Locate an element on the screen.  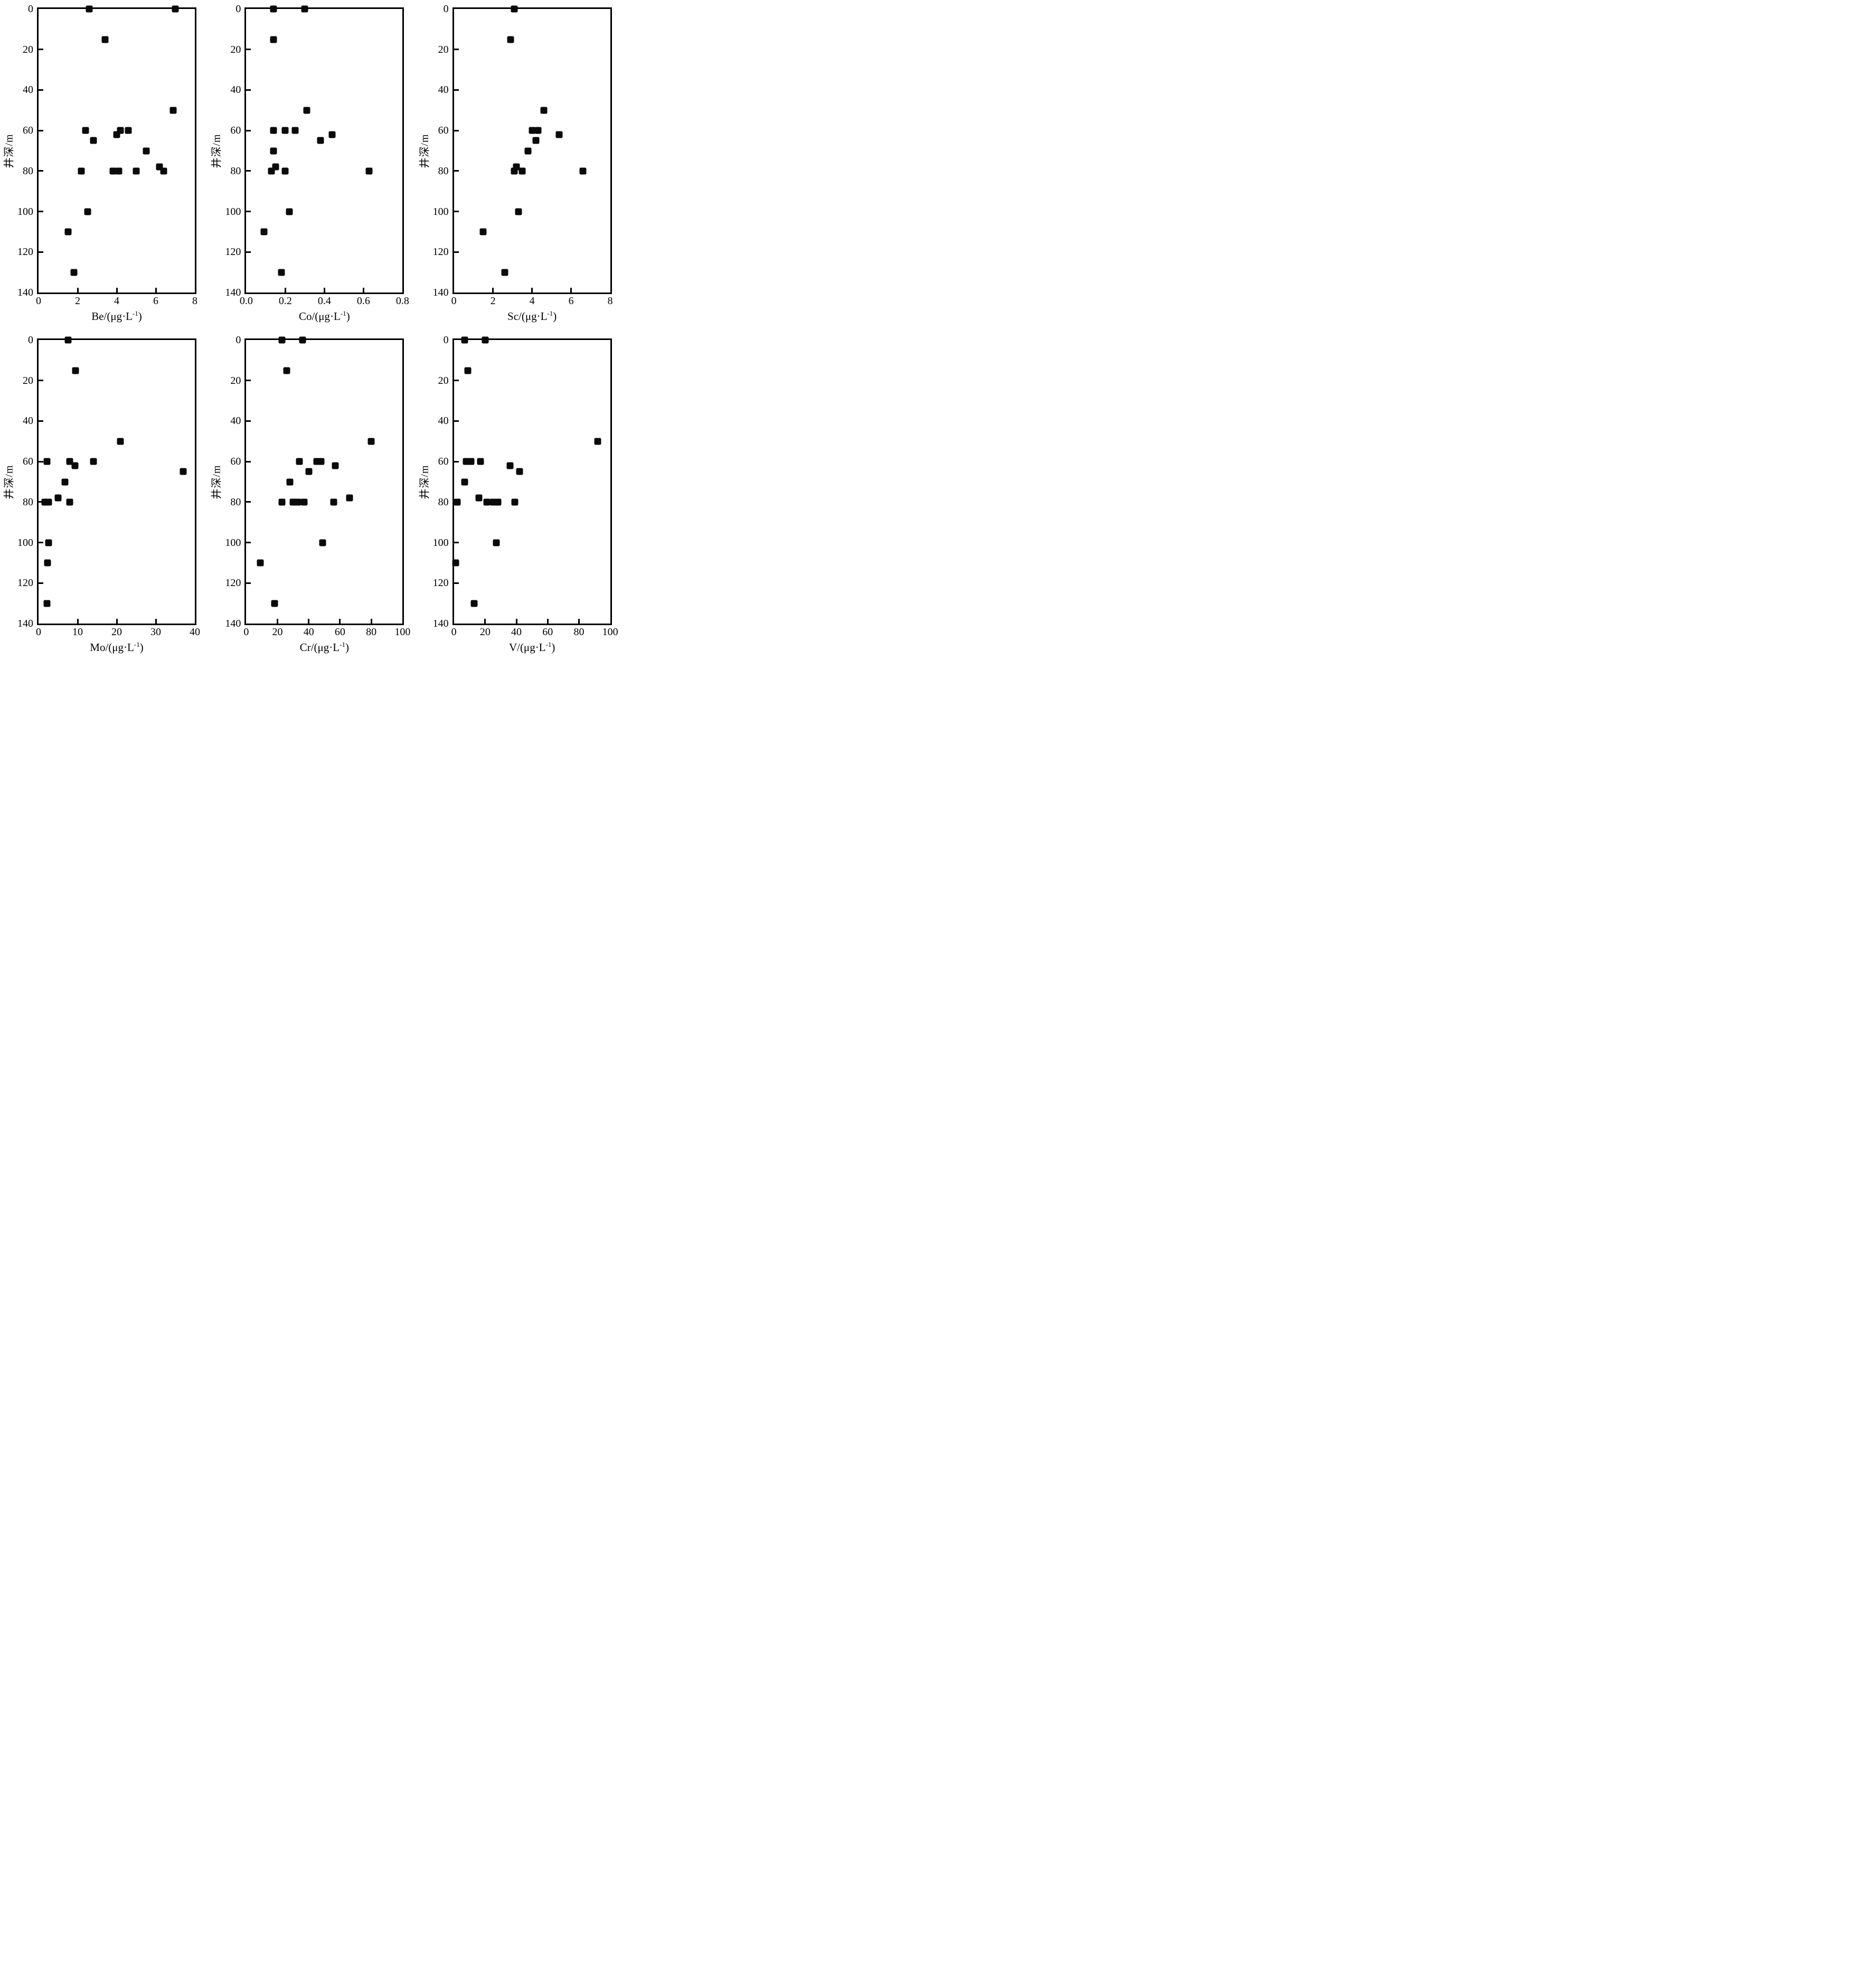
x-axis-title-end: ) is located at coordinates (555, 316).